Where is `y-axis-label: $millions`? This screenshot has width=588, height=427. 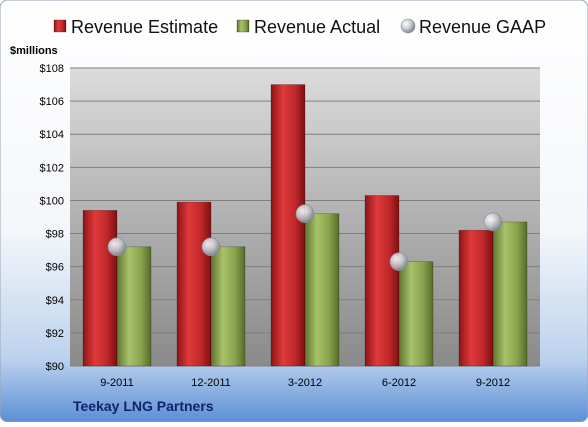
y-axis-label: $millions is located at coordinates (34, 51).